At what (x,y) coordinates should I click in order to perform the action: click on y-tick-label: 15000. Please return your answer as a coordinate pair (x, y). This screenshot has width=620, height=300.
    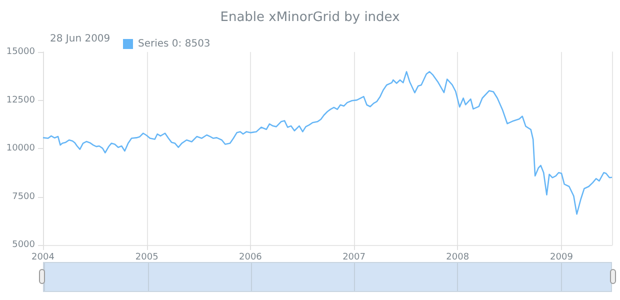
    Looking at the image, I should click on (21, 52).